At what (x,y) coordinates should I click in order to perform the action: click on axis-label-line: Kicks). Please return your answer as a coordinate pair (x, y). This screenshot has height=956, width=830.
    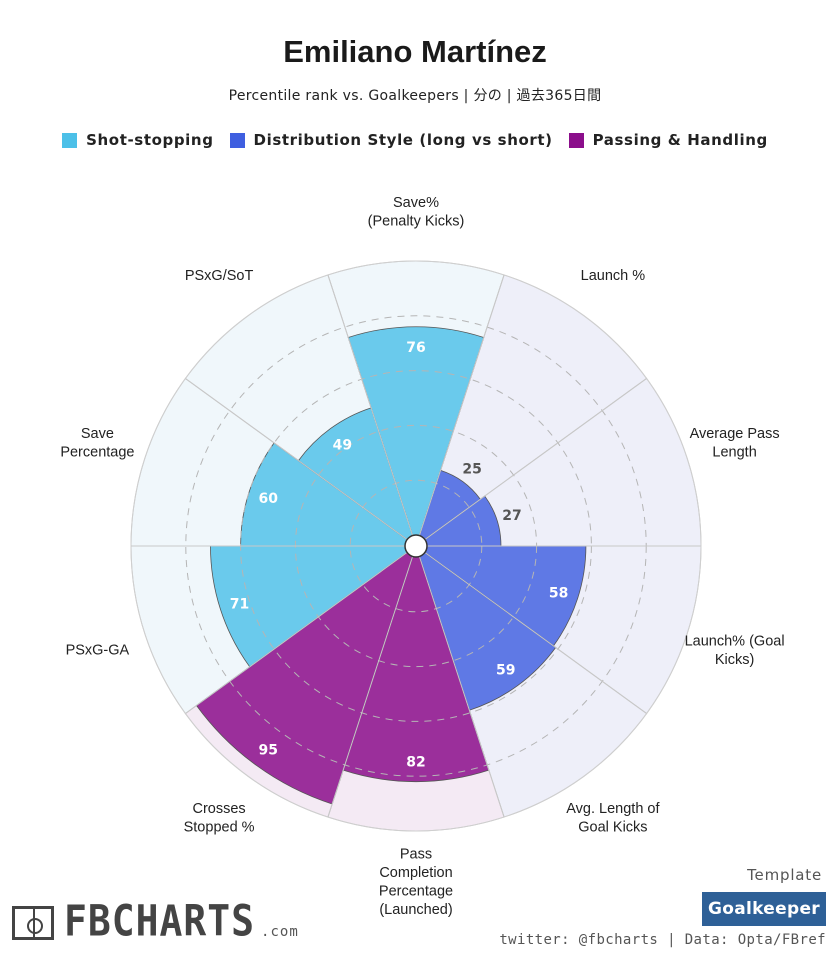
    Looking at the image, I should click on (734, 660).